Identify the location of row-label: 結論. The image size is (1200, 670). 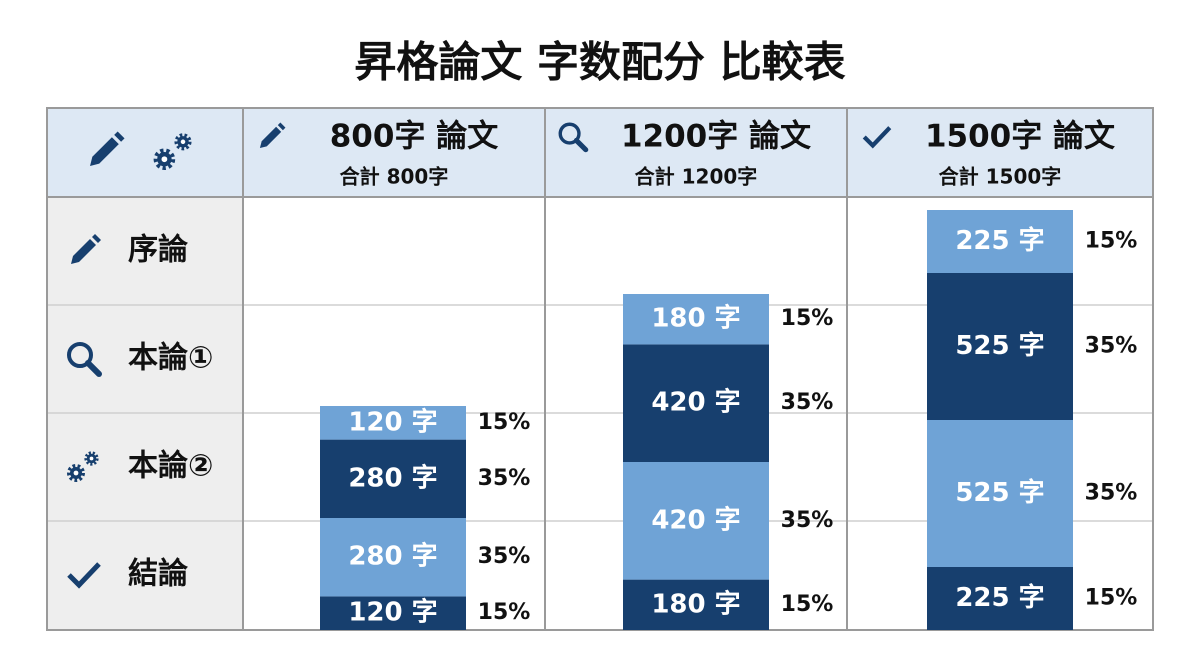
(158, 574).